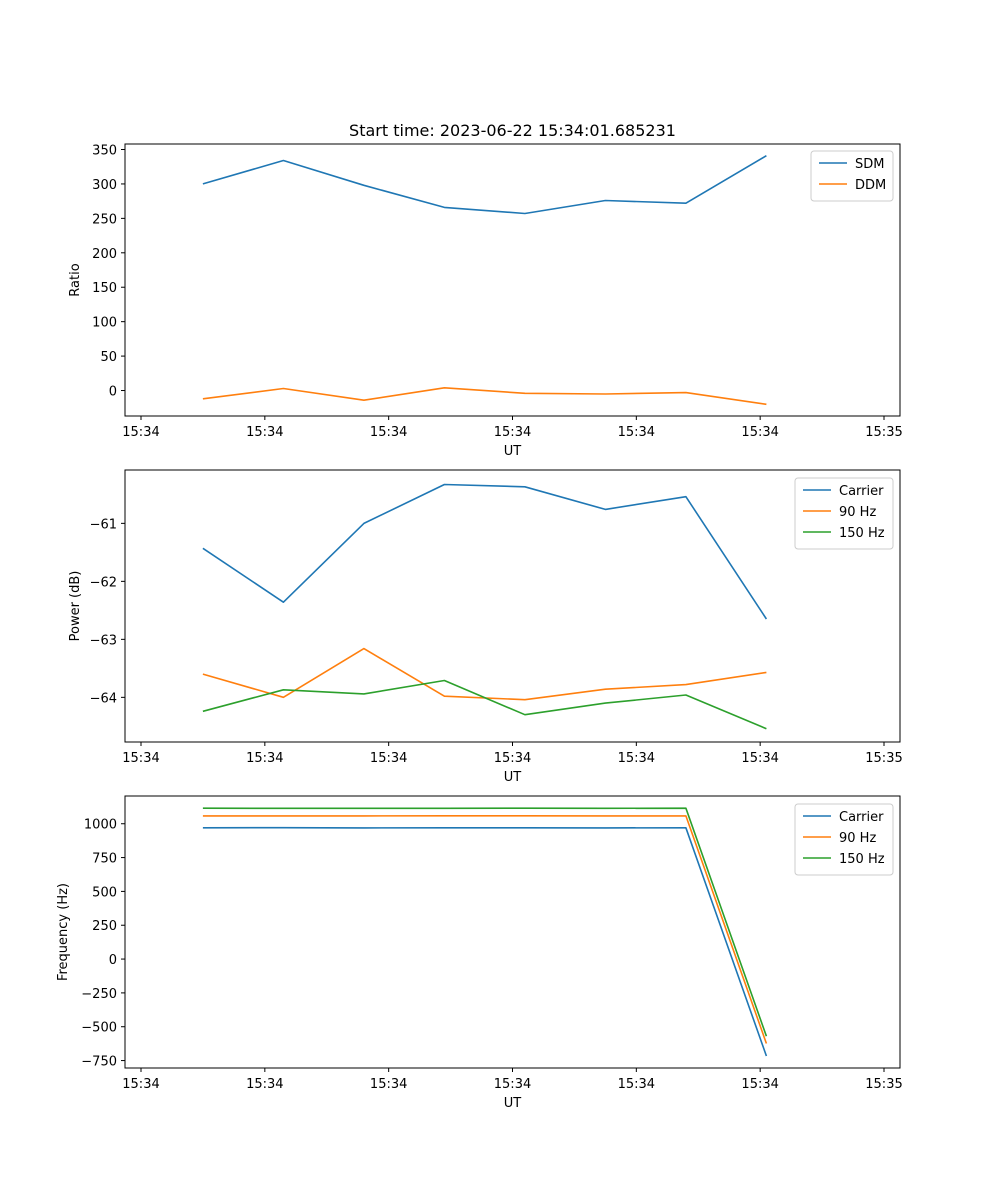  Describe the element at coordinates (870, 185) in the screenshot. I see `legend-label: DDM` at that location.